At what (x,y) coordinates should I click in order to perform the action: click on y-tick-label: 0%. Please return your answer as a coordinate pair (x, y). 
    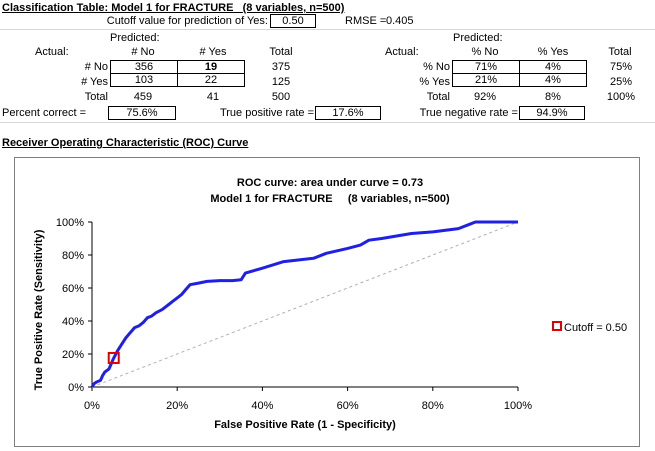
    Looking at the image, I should click on (76, 388).